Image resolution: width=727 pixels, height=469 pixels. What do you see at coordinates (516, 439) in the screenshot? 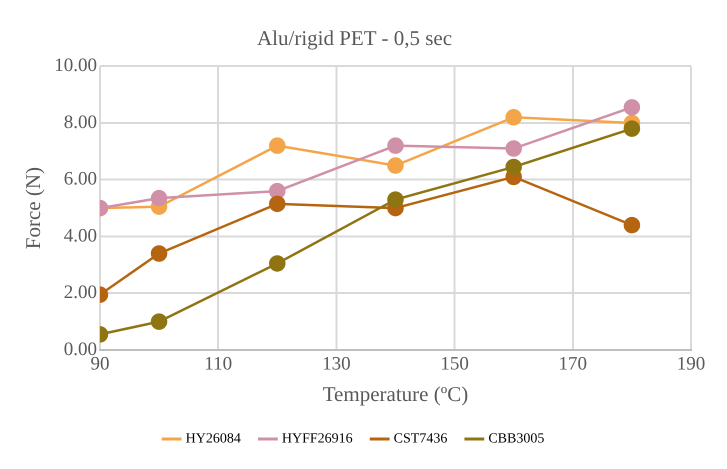
I see `legend-label: CBB3005` at bounding box center [516, 439].